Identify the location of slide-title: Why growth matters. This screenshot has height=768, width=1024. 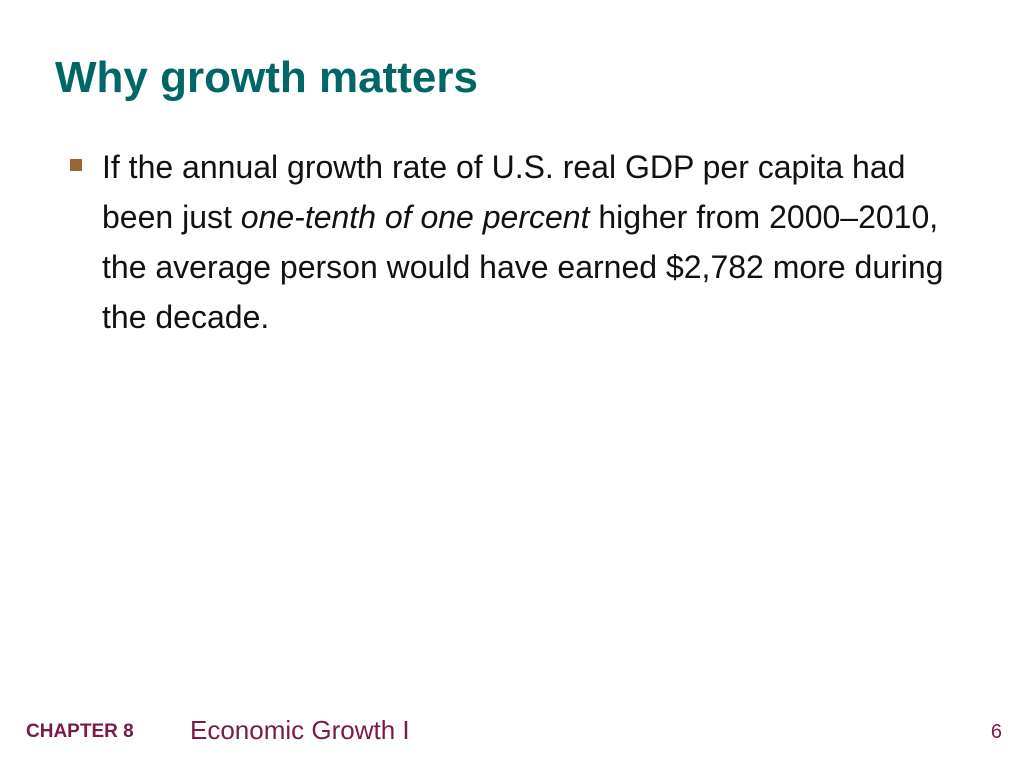
(266, 77).